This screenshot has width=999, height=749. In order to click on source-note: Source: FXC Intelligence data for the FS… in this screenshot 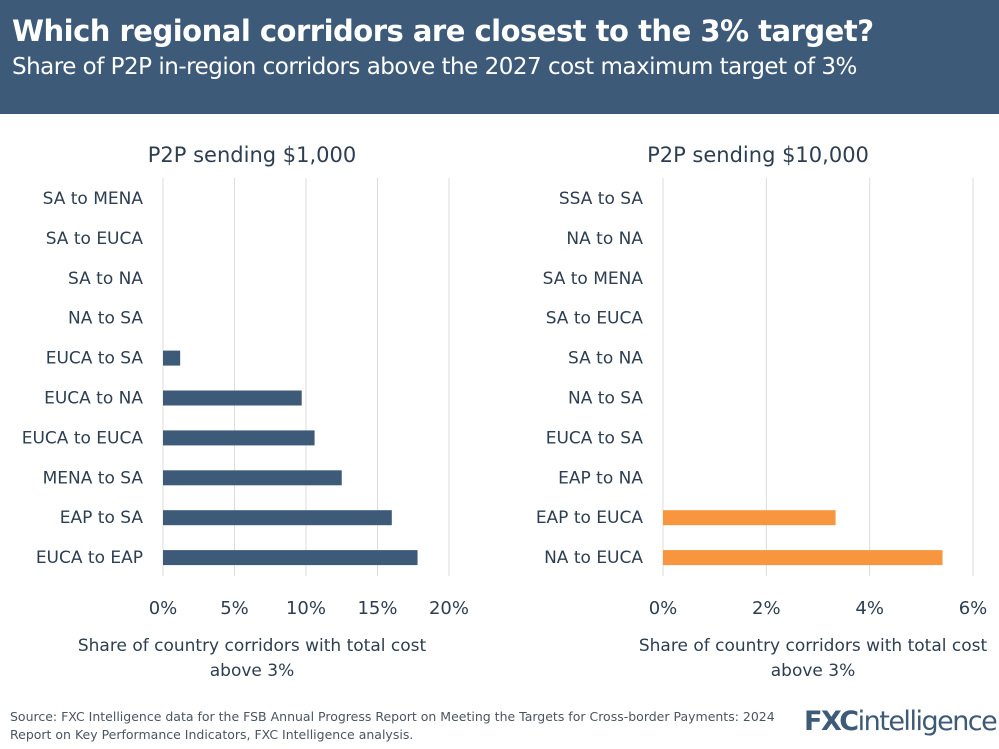, I will do `click(400, 726)`.